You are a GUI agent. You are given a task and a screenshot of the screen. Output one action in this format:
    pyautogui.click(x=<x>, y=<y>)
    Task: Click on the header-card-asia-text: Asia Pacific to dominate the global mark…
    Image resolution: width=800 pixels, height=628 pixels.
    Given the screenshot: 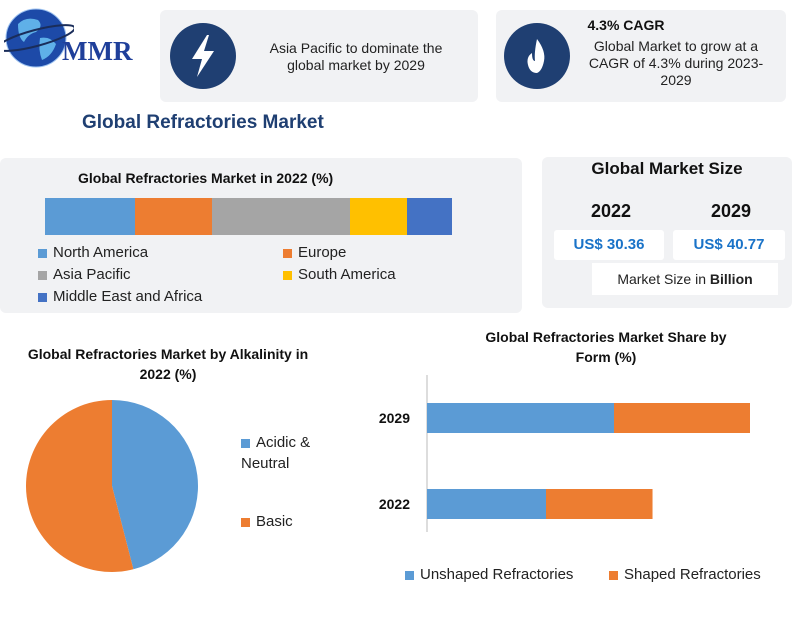 What is the action you would take?
    pyautogui.click(x=356, y=56)
    